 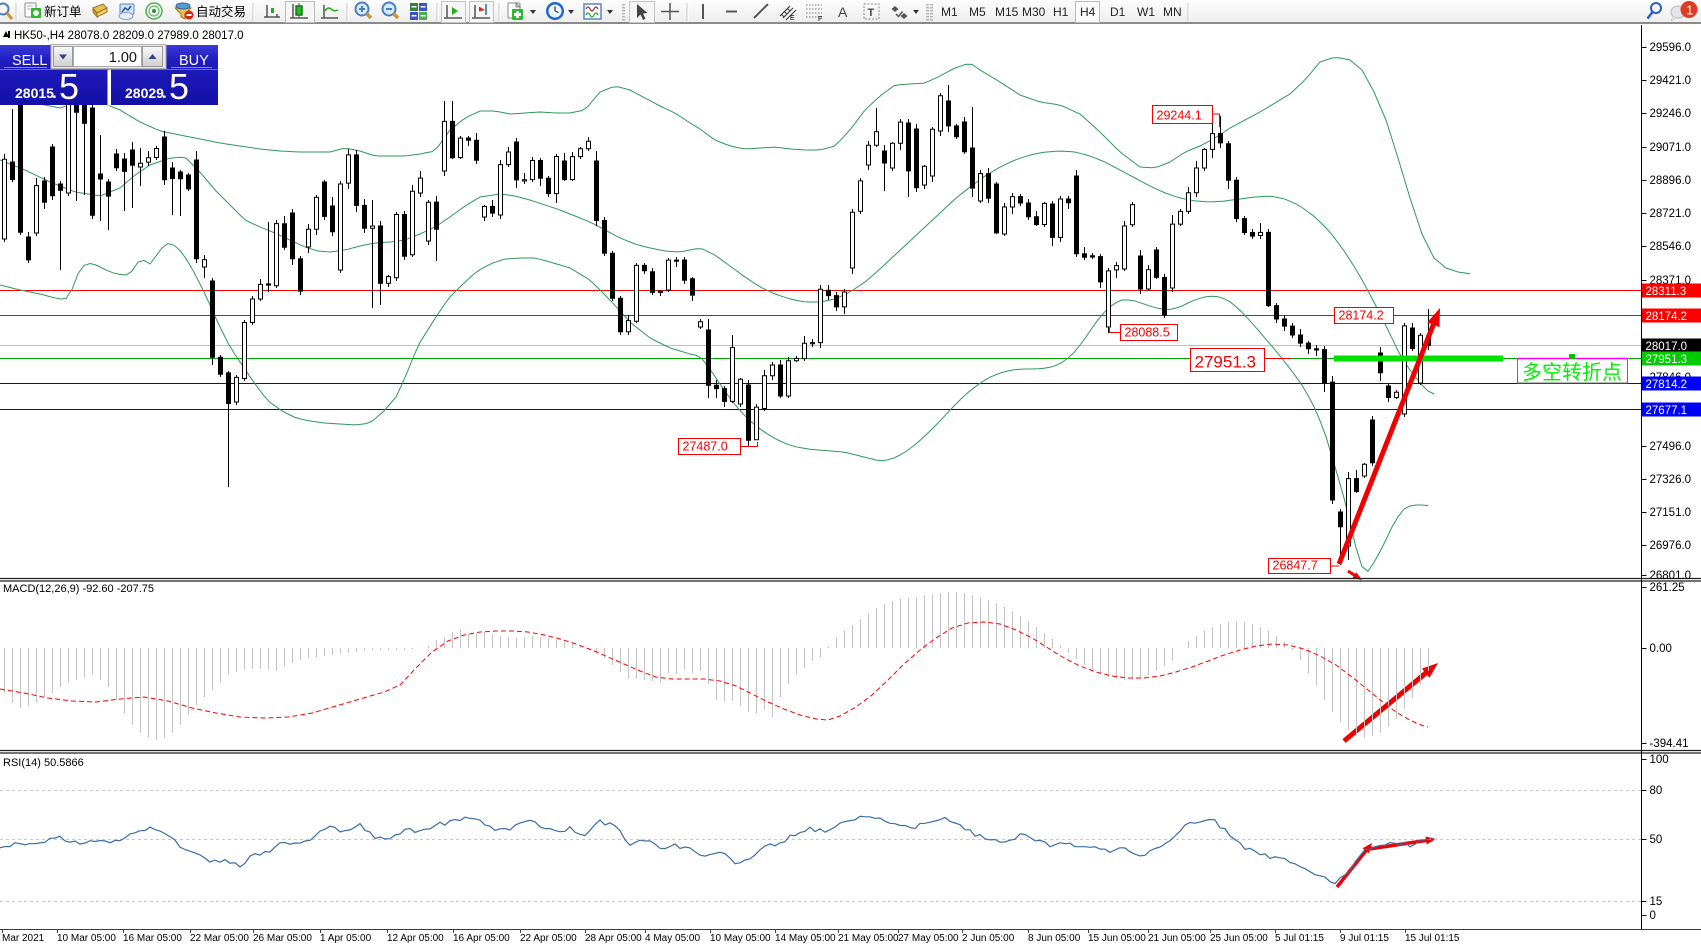 I want to click on svg-text: E, so click(x=792, y=18).